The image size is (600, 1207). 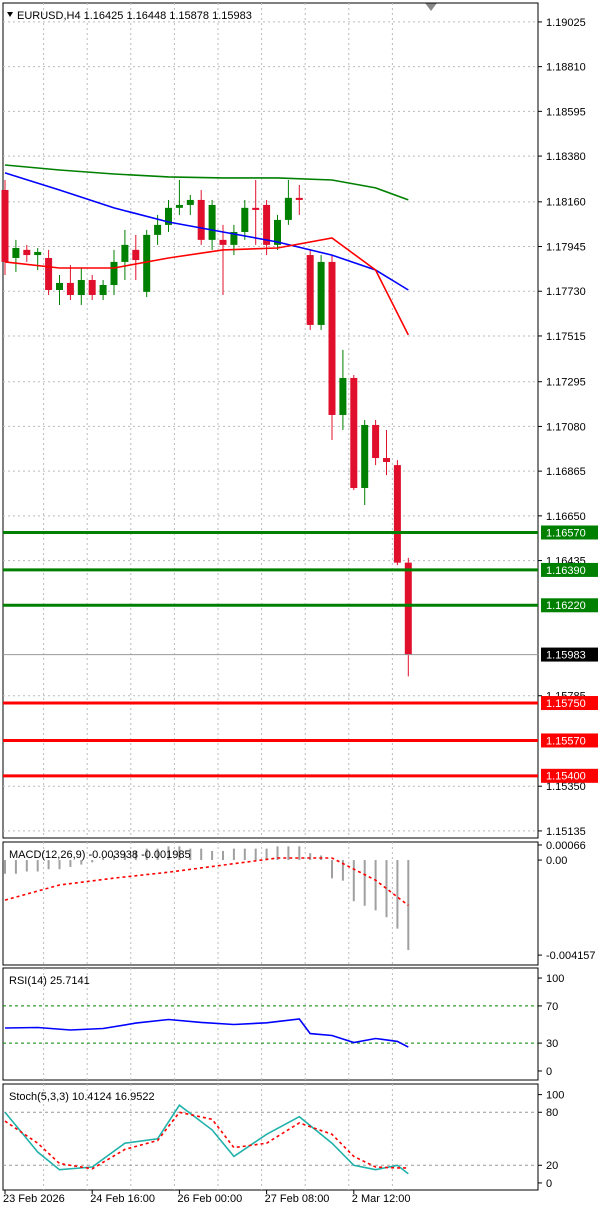 What do you see at coordinates (34, 1199) in the screenshot?
I see `x-tick-label: 23 Feb 2026` at bounding box center [34, 1199].